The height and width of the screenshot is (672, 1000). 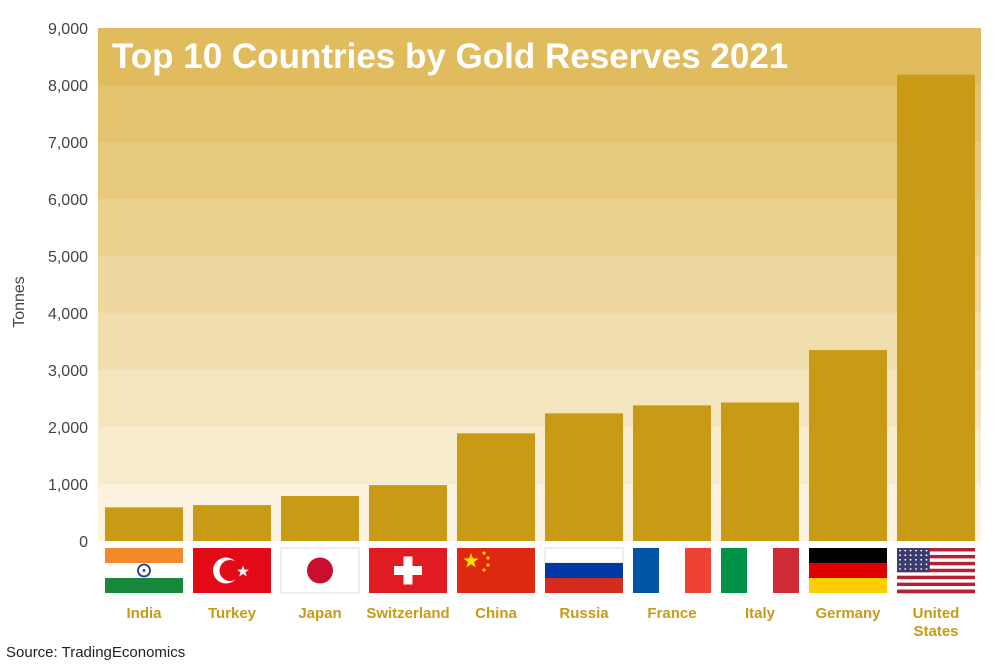 I want to click on y-tick-label: 6,000, so click(x=68, y=200).